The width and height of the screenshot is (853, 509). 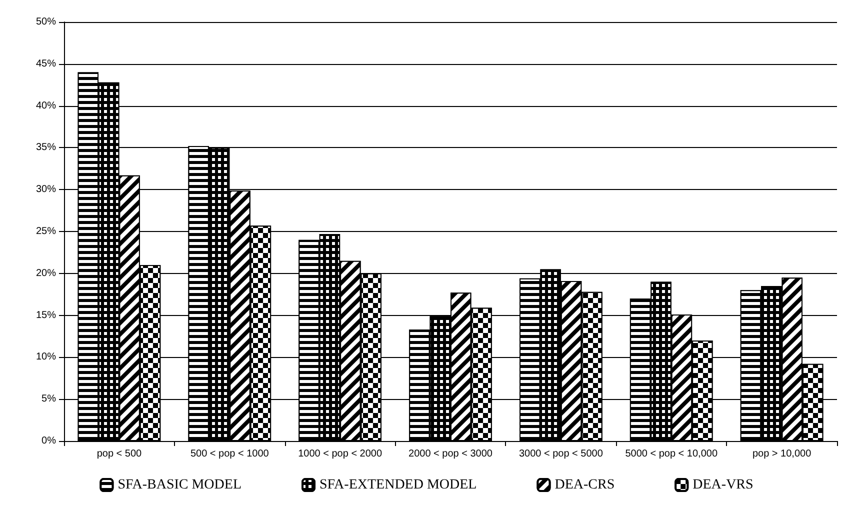 I want to click on y-tick-label: 20%, so click(x=46, y=273).